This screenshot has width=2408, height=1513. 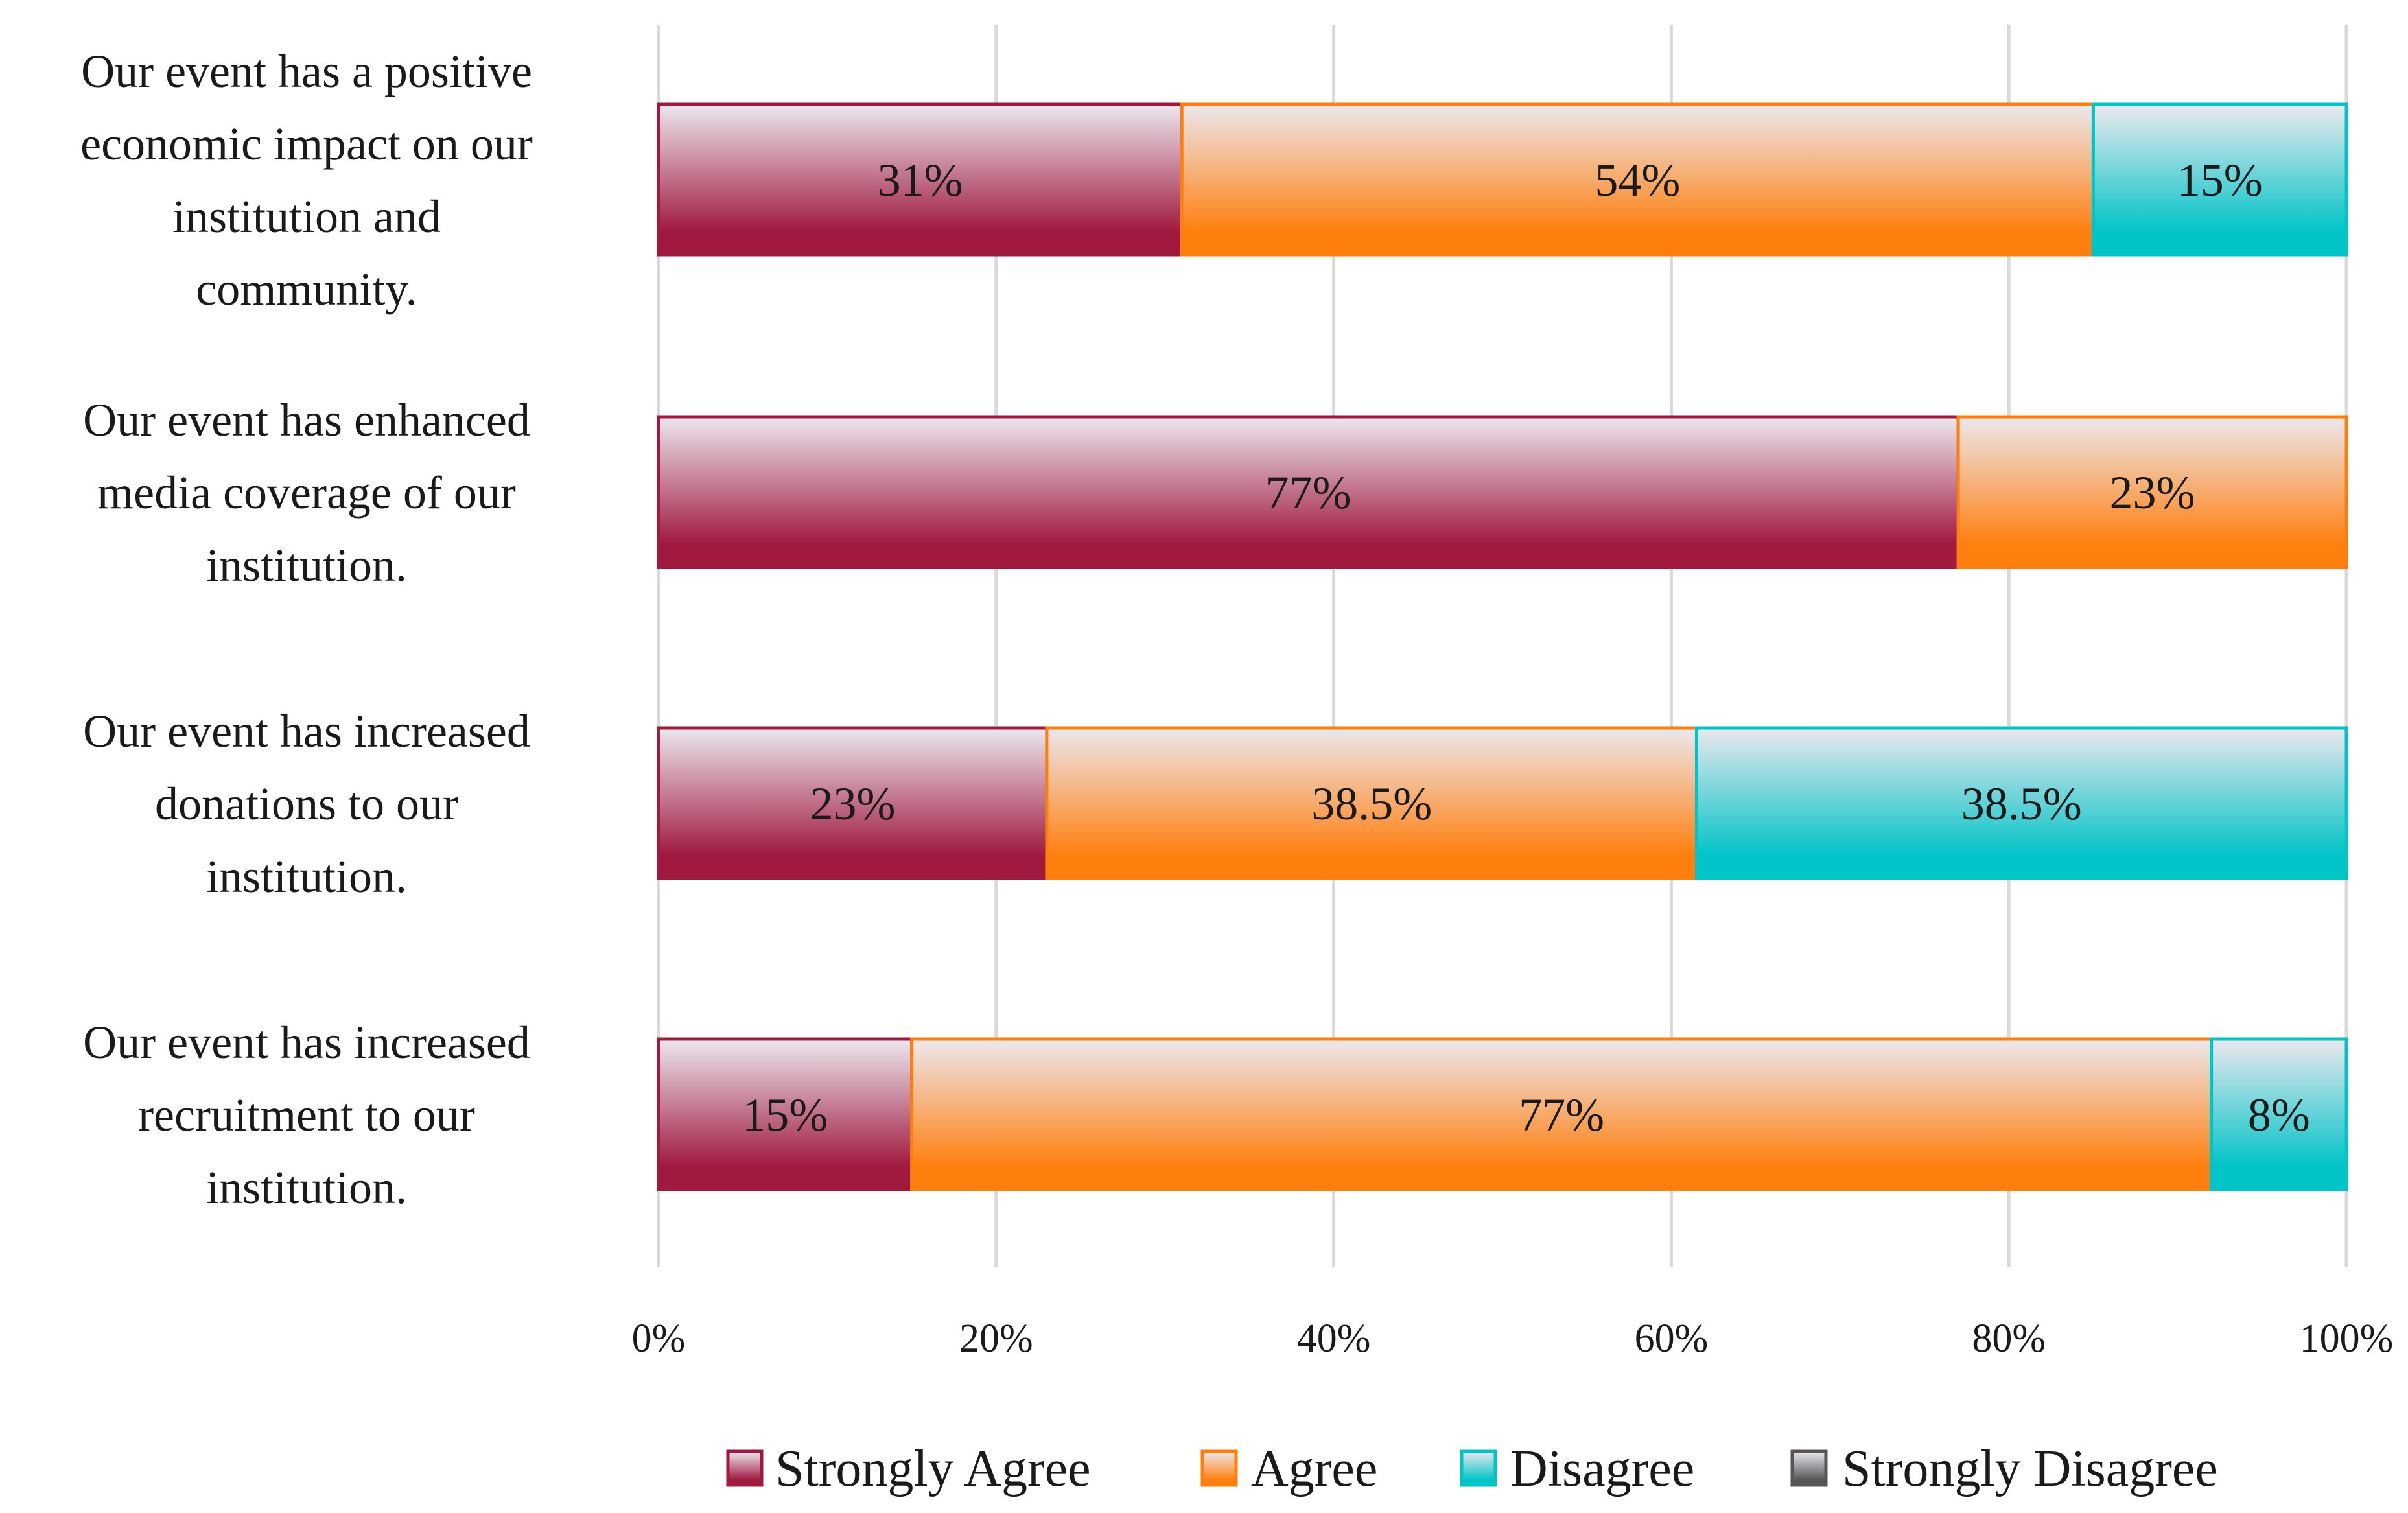 What do you see at coordinates (1602, 1468) in the screenshot?
I see `legend-label: Disagree` at bounding box center [1602, 1468].